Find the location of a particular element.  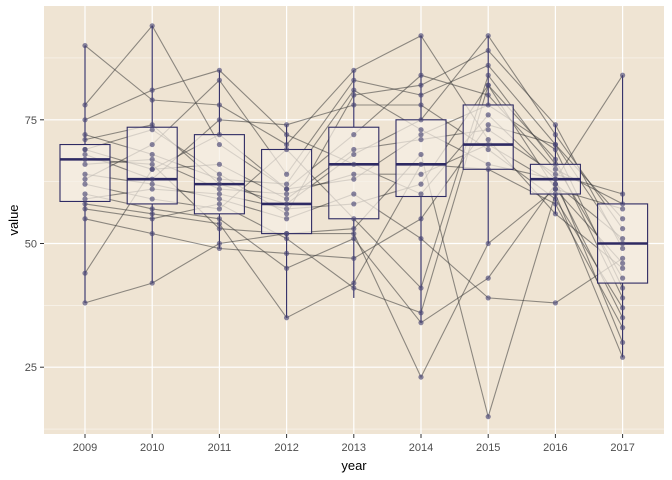

x-tick-label: 2012 is located at coordinates (286, 448).